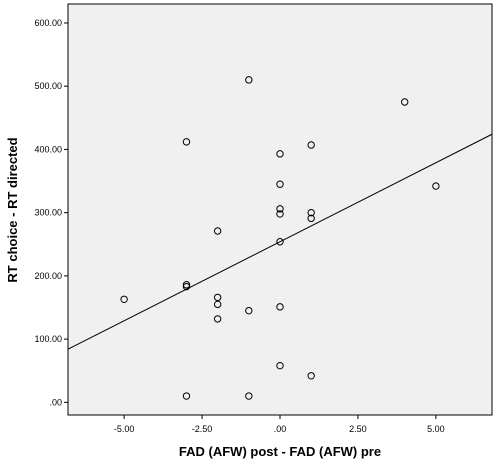 Image resolution: width=496 pixels, height=462 pixels. Describe the element at coordinates (12, 209) in the screenshot. I see `y-axis-title: RT choice - RT directed` at that location.